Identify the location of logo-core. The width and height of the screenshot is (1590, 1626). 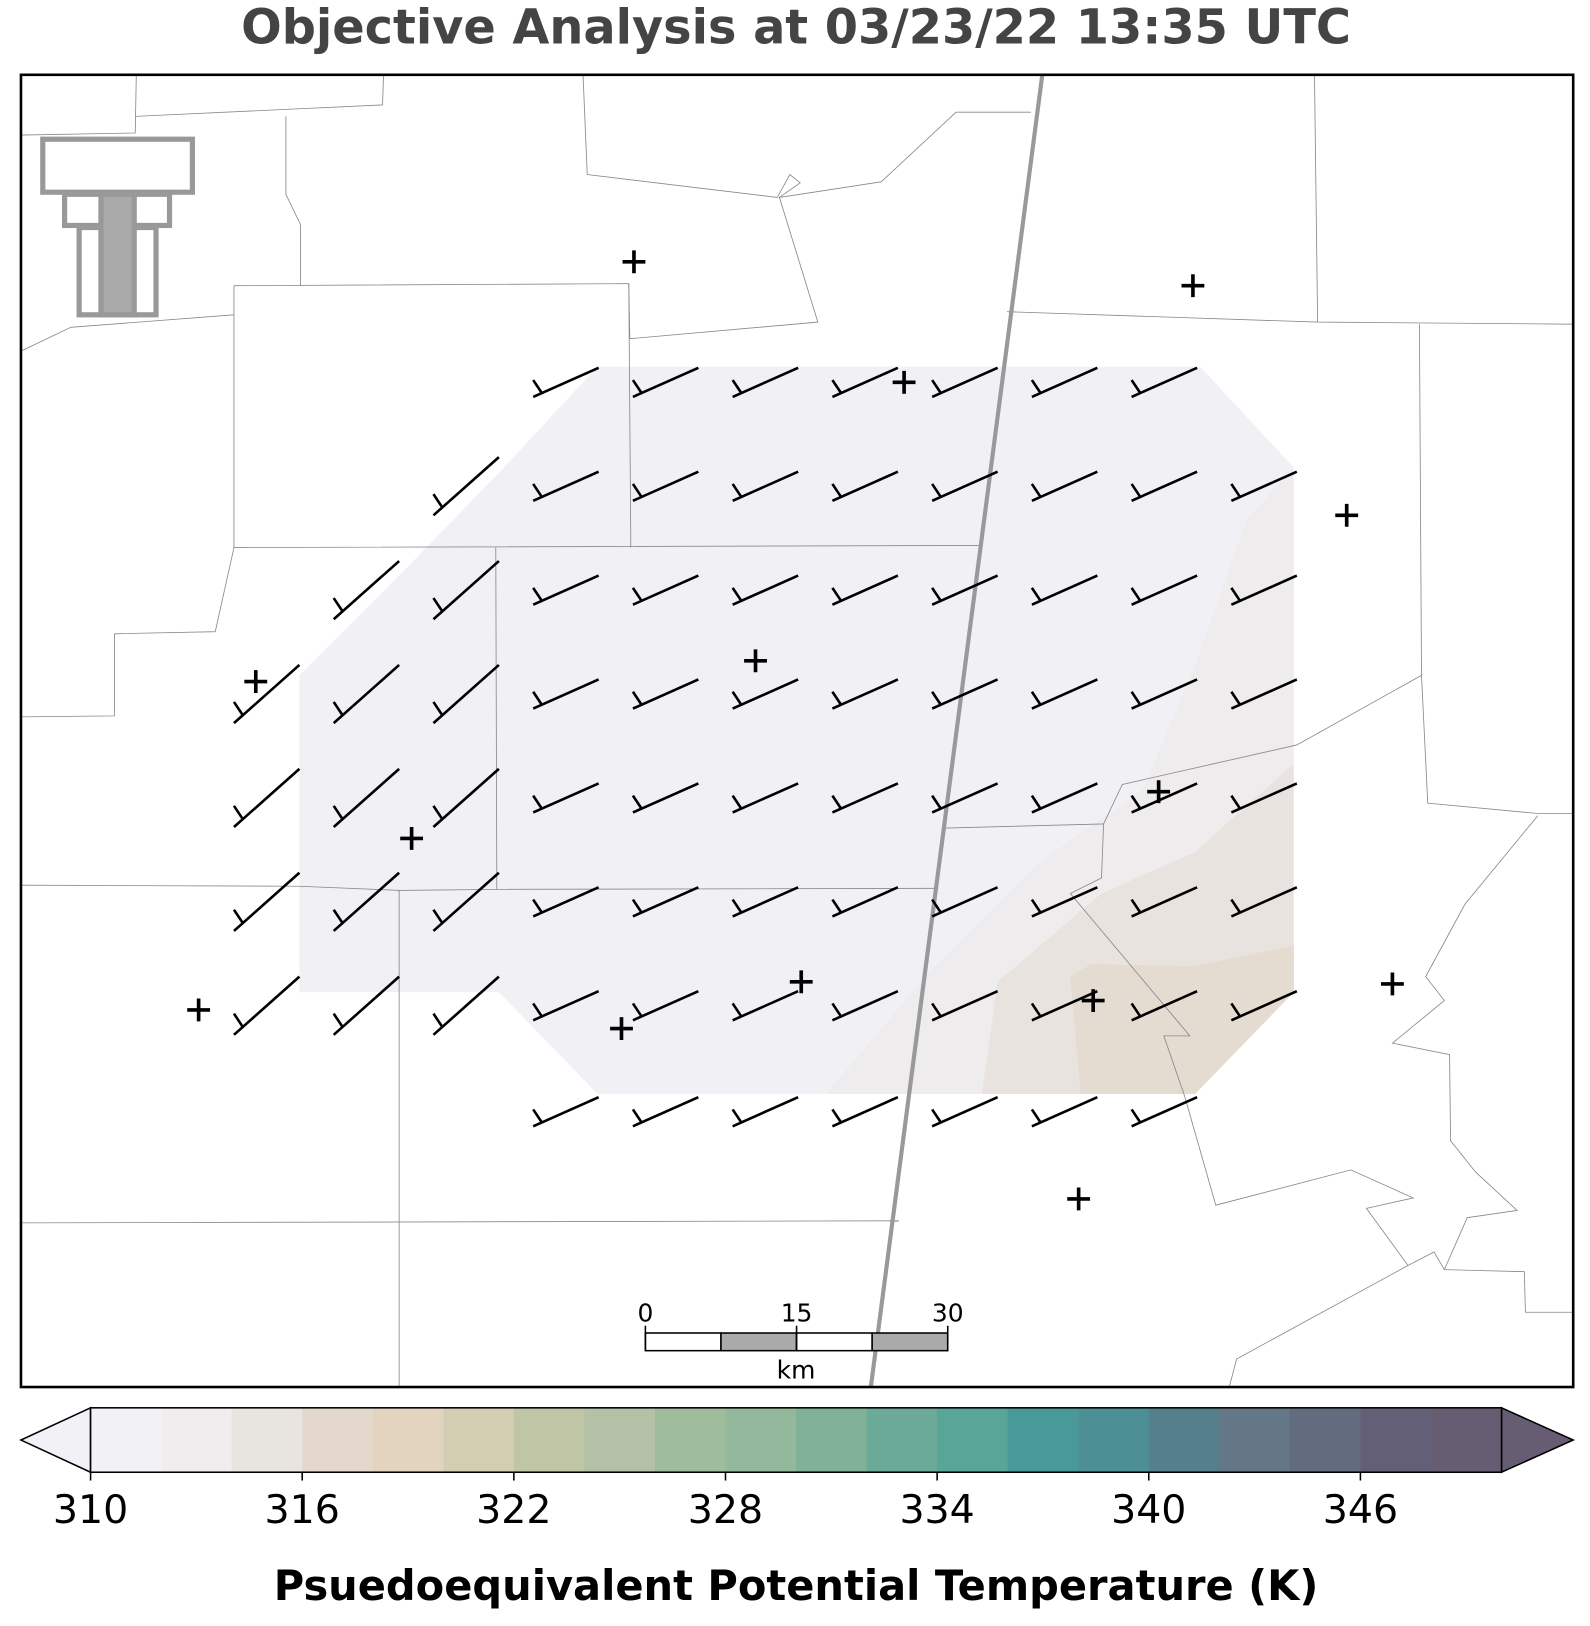
(117, 254).